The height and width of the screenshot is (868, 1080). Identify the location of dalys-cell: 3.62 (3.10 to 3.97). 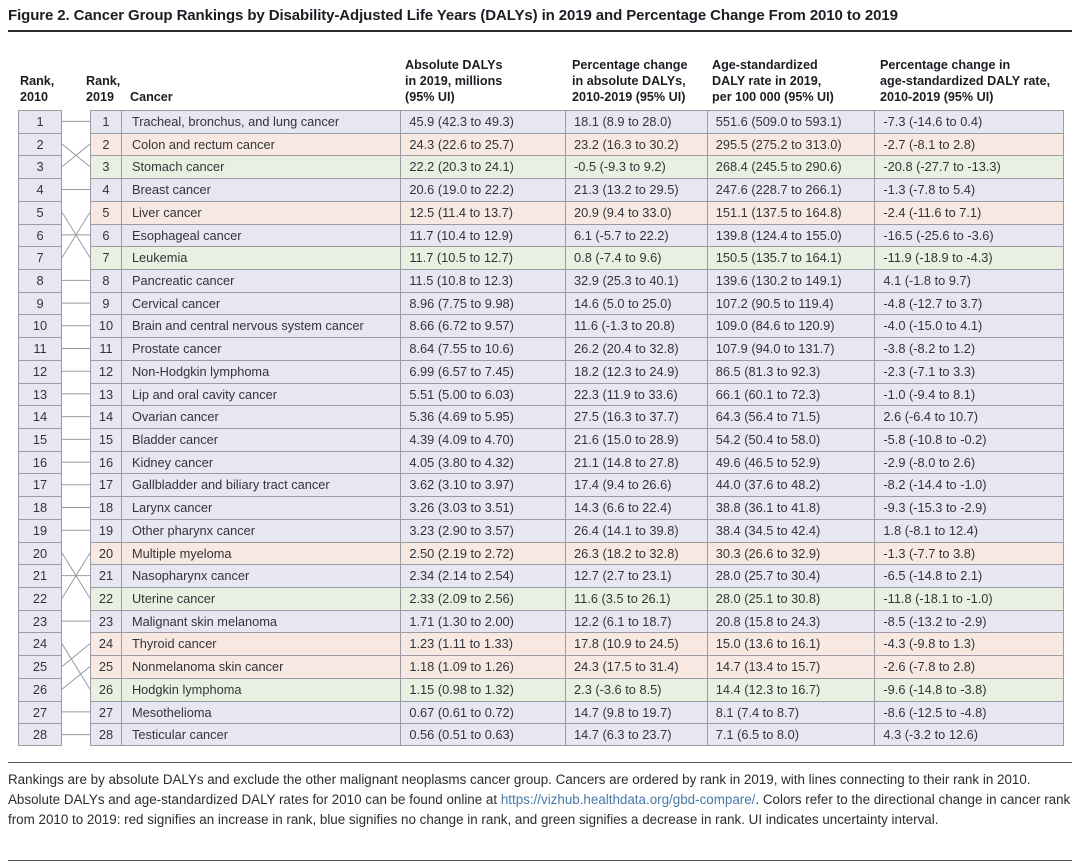
(482, 485).